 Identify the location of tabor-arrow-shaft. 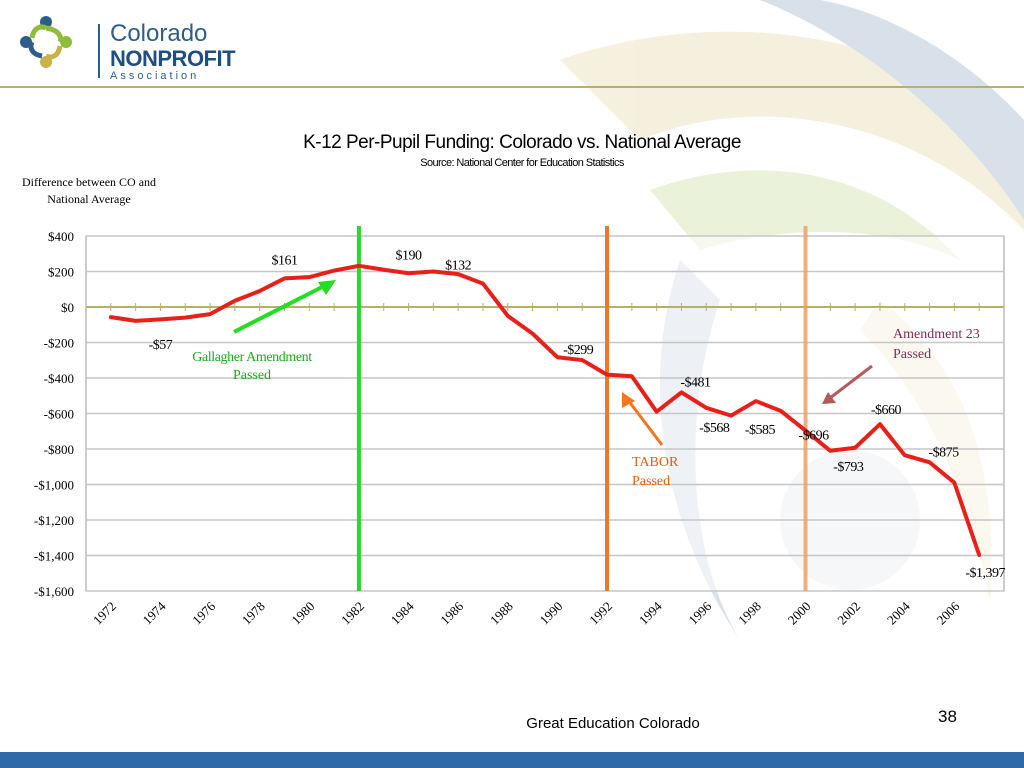
(645, 422).